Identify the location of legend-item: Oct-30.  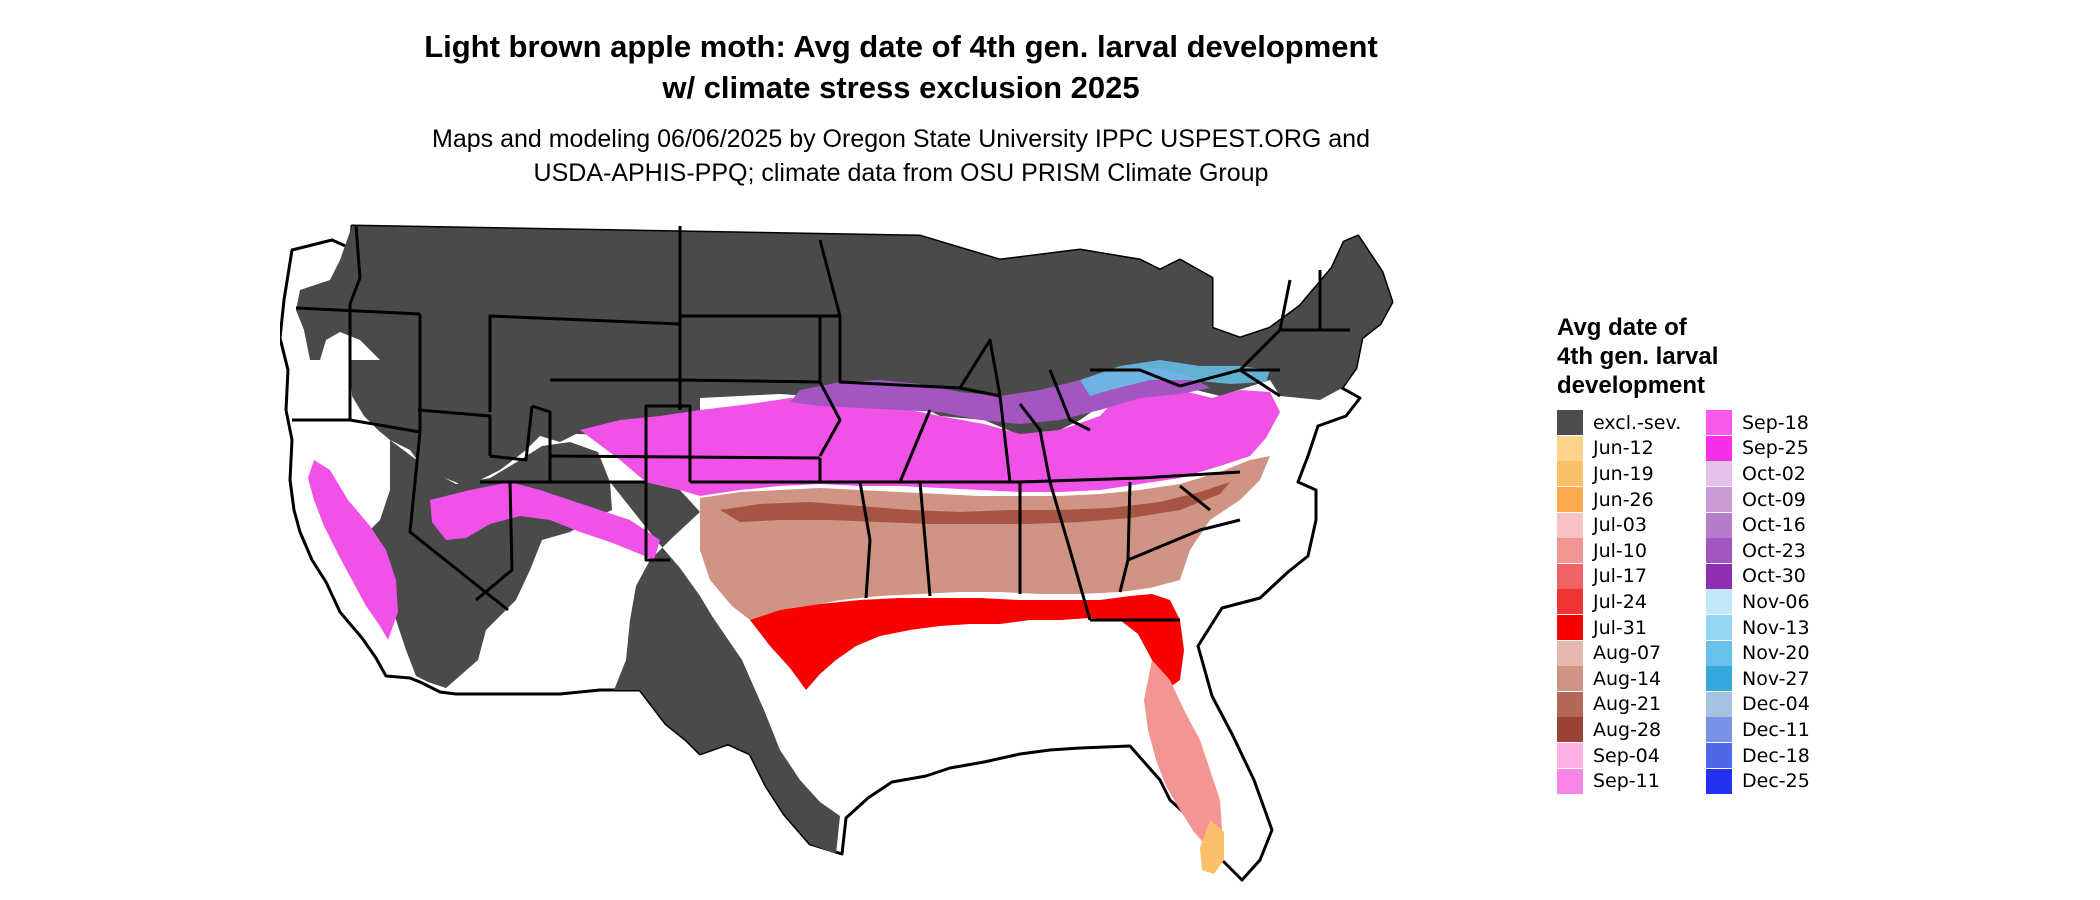
(1758, 576).